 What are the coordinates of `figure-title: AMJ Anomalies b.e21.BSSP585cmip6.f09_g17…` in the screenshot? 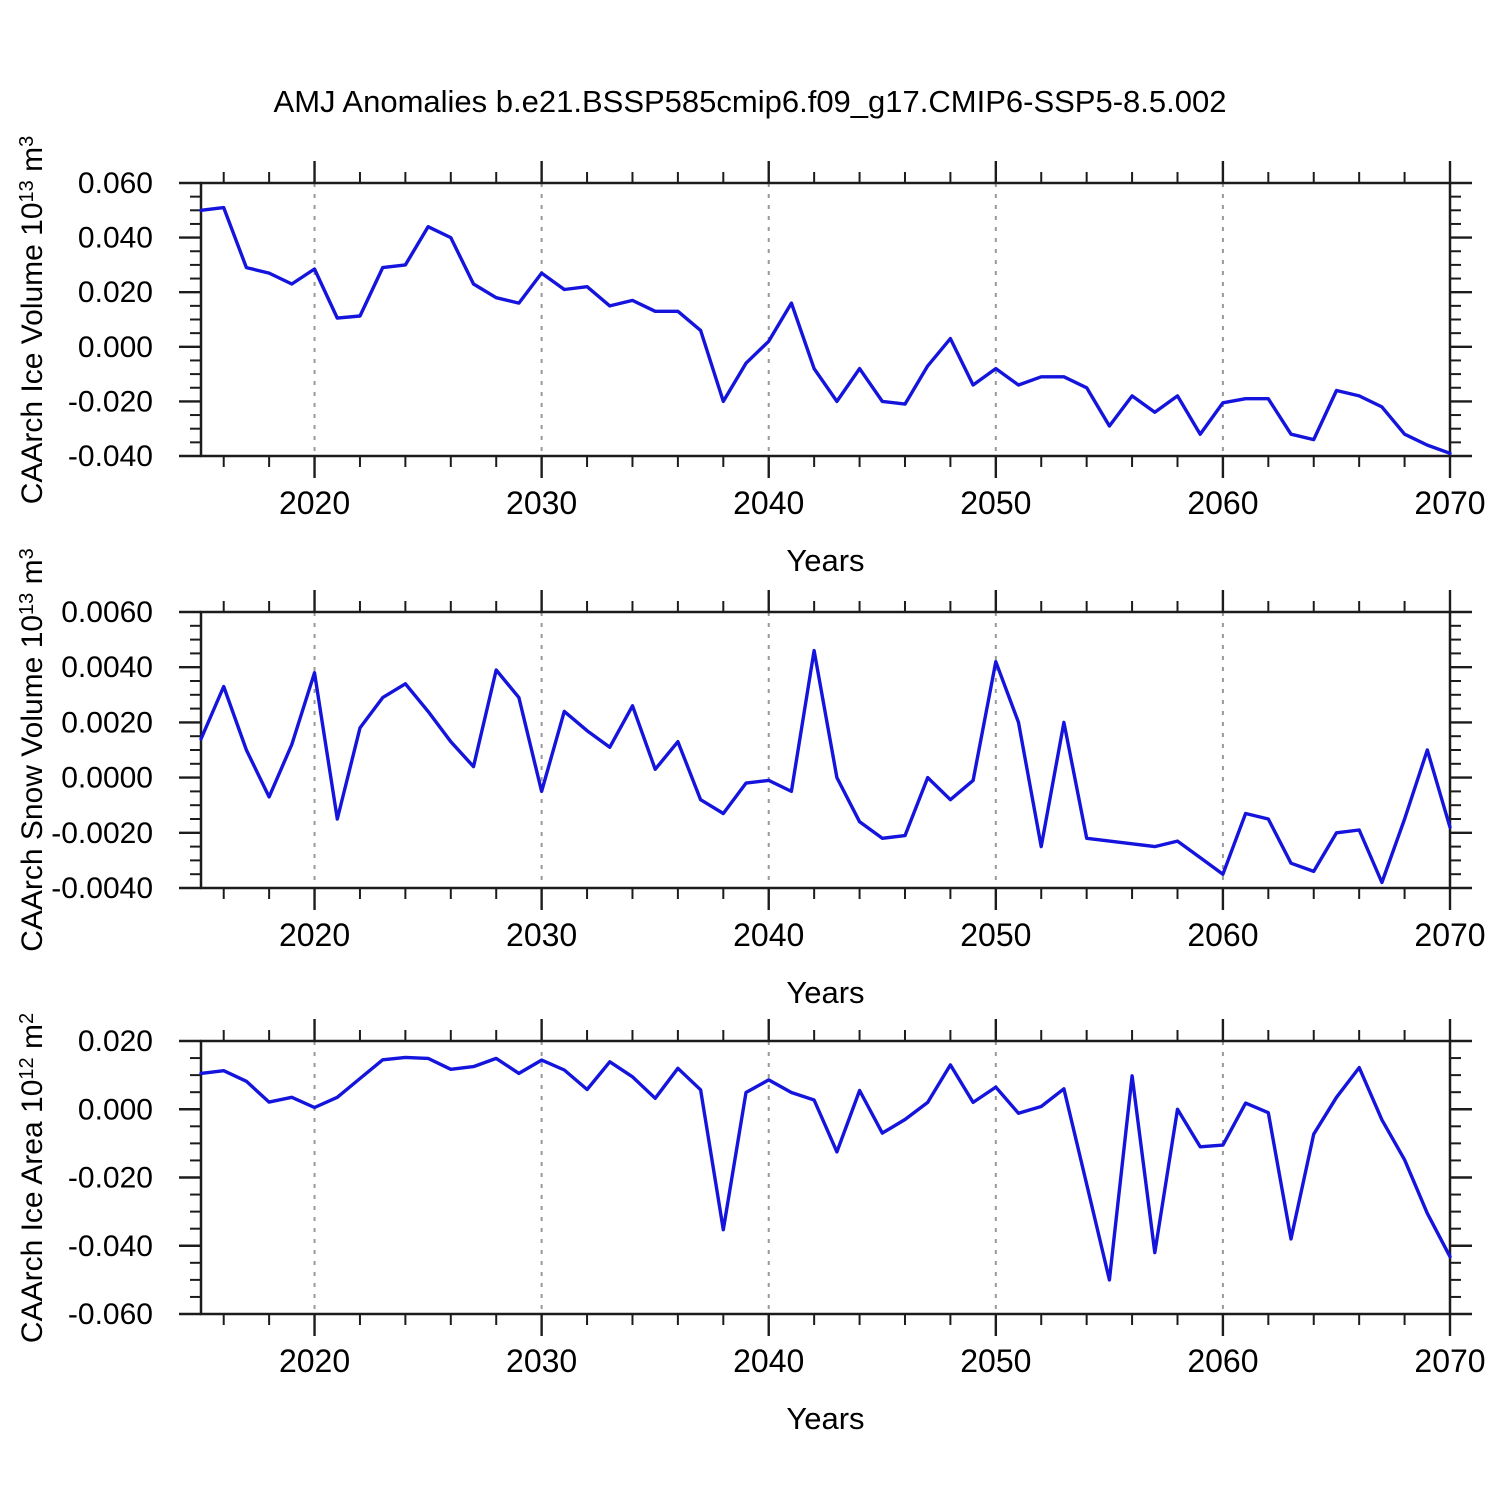 It's located at (750, 101).